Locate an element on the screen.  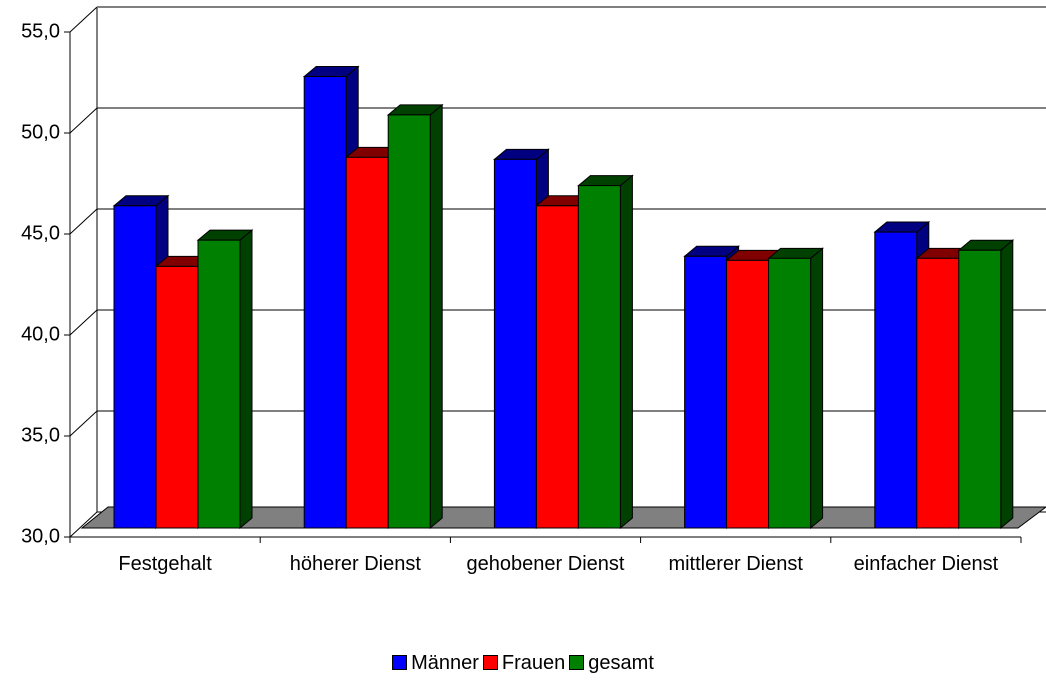
y-tick-label: 30,0 is located at coordinates (40, 536).